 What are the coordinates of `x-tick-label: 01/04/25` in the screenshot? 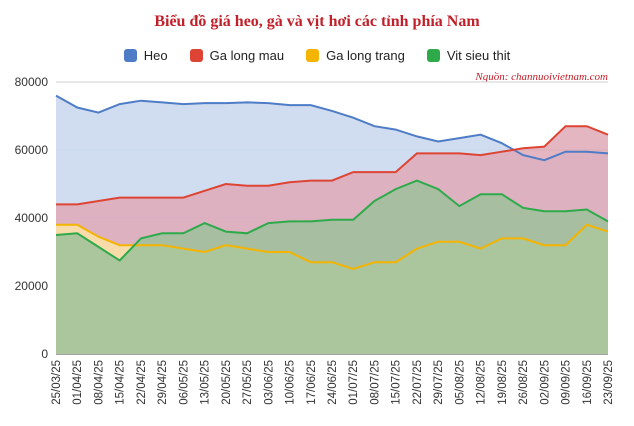 It's located at (78, 382).